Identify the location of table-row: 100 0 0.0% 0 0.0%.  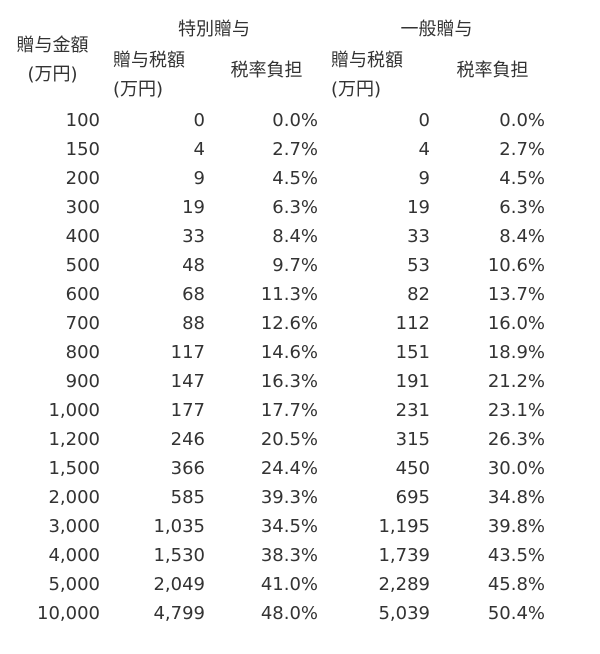
(275, 120).